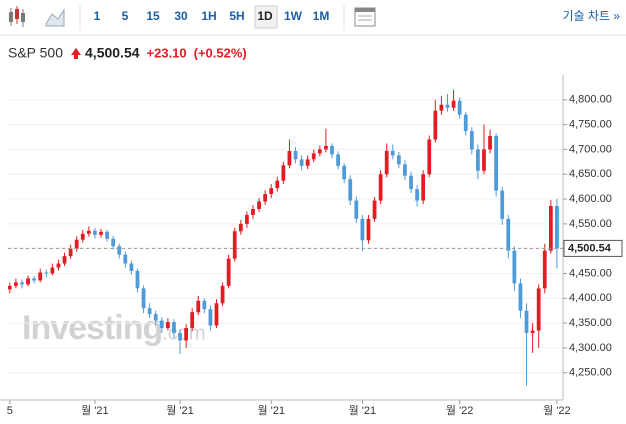  I want to click on interval-button: 1M, so click(321, 16).